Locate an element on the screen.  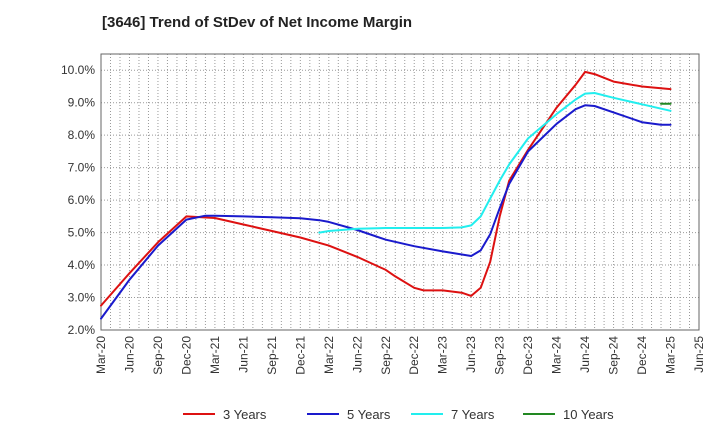
legend-label-3: 7 Years is located at coordinates (473, 414).